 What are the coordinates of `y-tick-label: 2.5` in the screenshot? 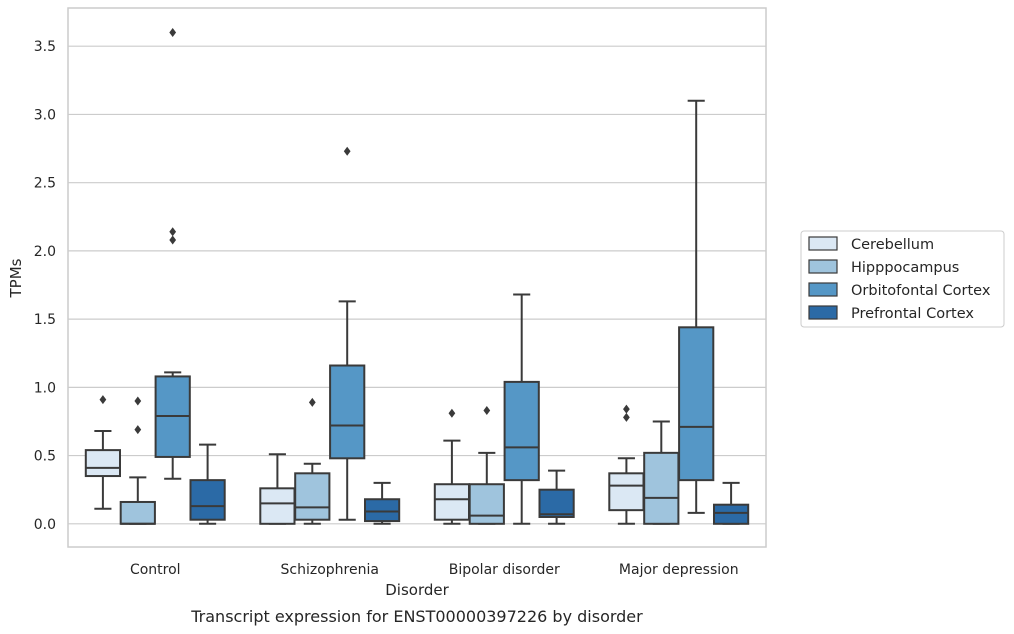 It's located at (45, 184).